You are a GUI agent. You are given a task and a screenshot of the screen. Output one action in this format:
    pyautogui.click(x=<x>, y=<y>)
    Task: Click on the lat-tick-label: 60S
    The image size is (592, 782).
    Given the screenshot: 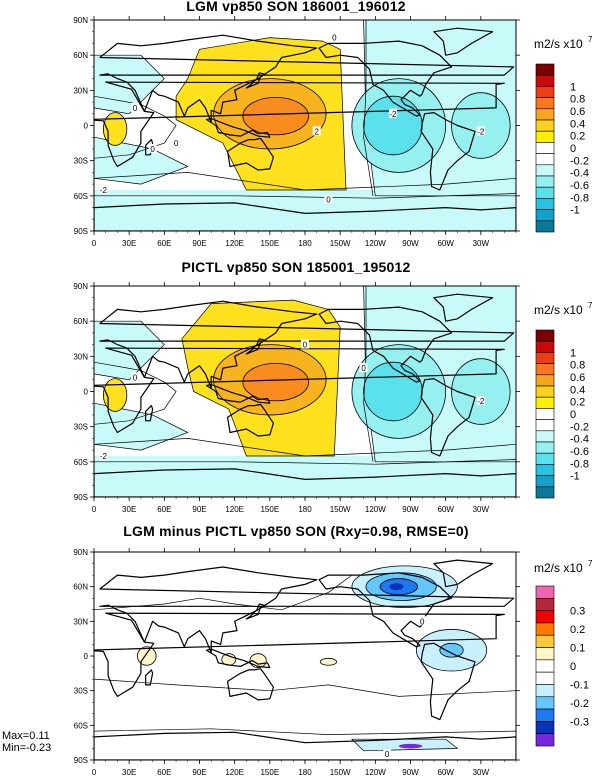 What is the action you would take?
    pyautogui.click(x=81, y=196)
    